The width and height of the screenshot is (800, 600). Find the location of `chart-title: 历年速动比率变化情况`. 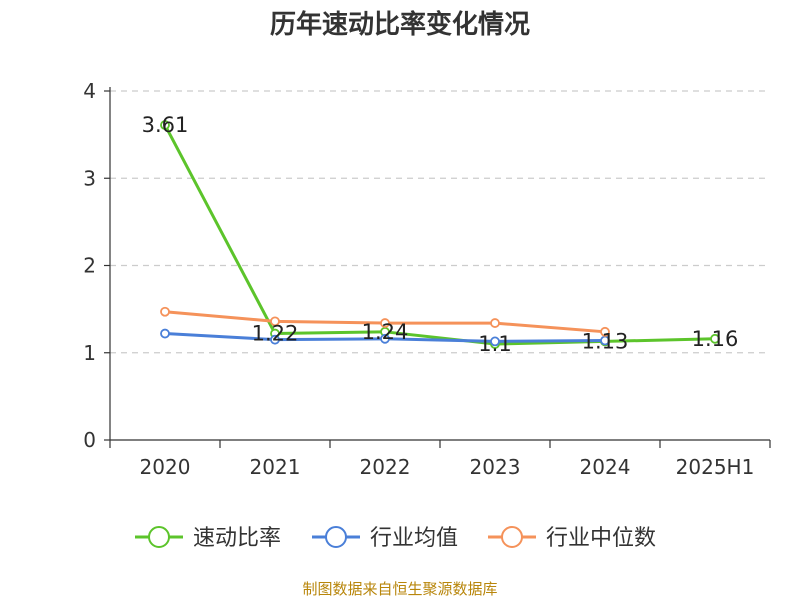

chart-title: 历年速动比率变化情况 is located at coordinates (399, 25).